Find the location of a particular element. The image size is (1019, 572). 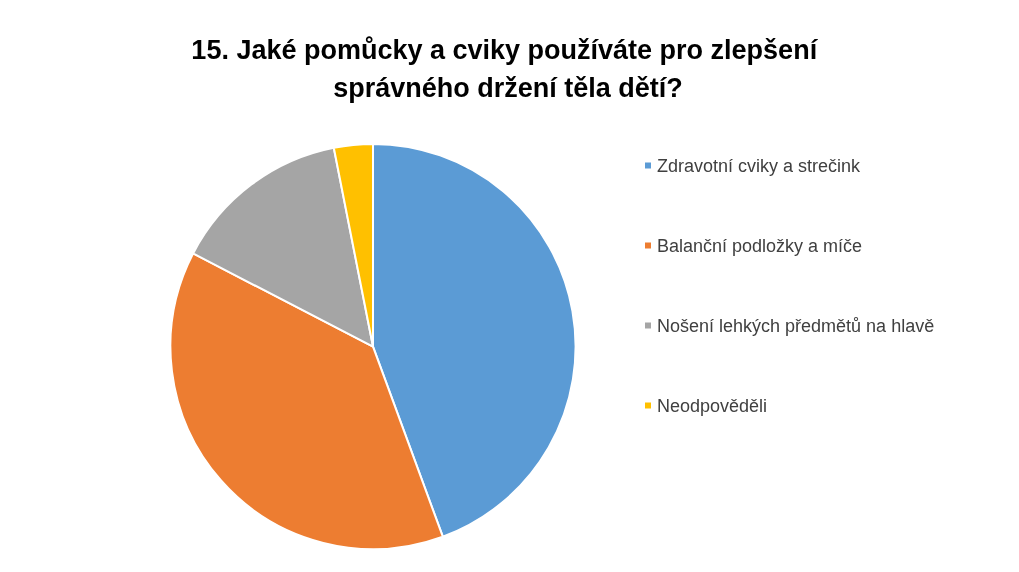

chart-title: 15. Jaké pomůcky a cviky používáte pro zlepšení správného držení těla dětí? is located at coordinates (508, 69).